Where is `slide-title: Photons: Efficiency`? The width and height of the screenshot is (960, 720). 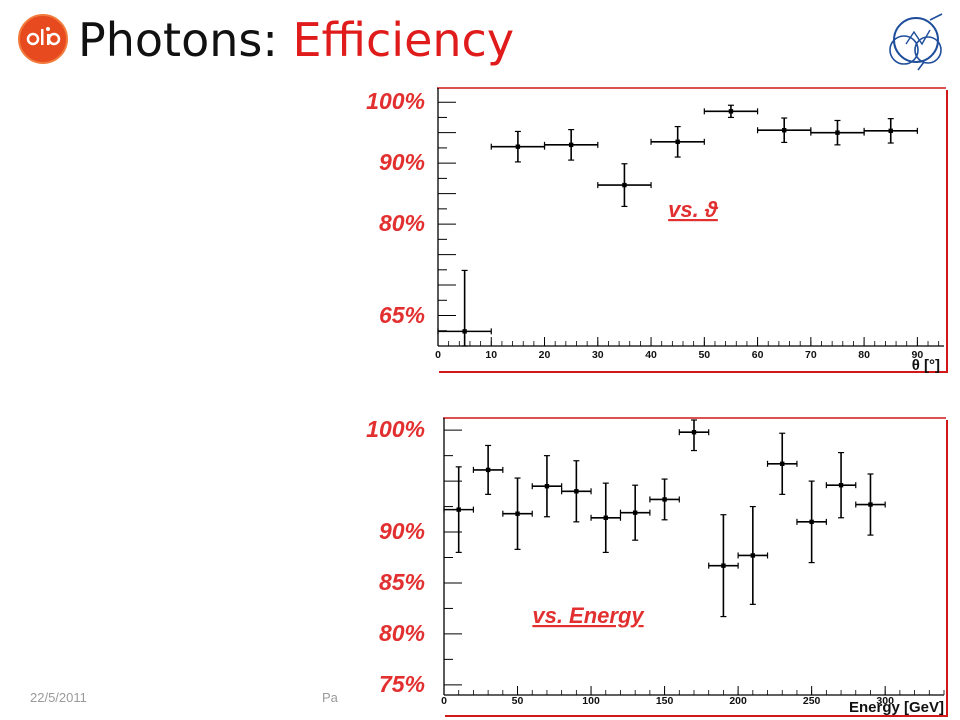
slide-title: Photons: Efficiency is located at coordinates (296, 40).